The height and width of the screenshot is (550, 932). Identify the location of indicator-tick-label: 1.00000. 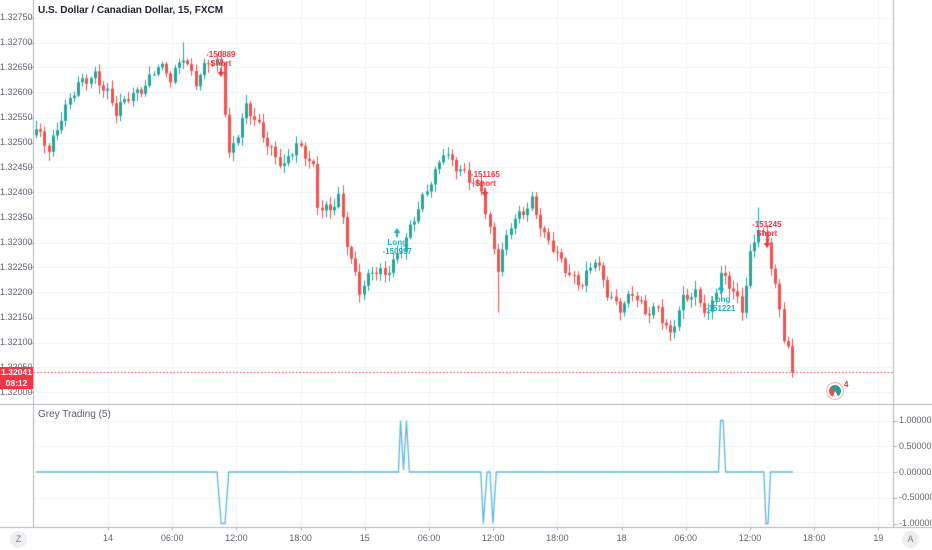
(915, 420).